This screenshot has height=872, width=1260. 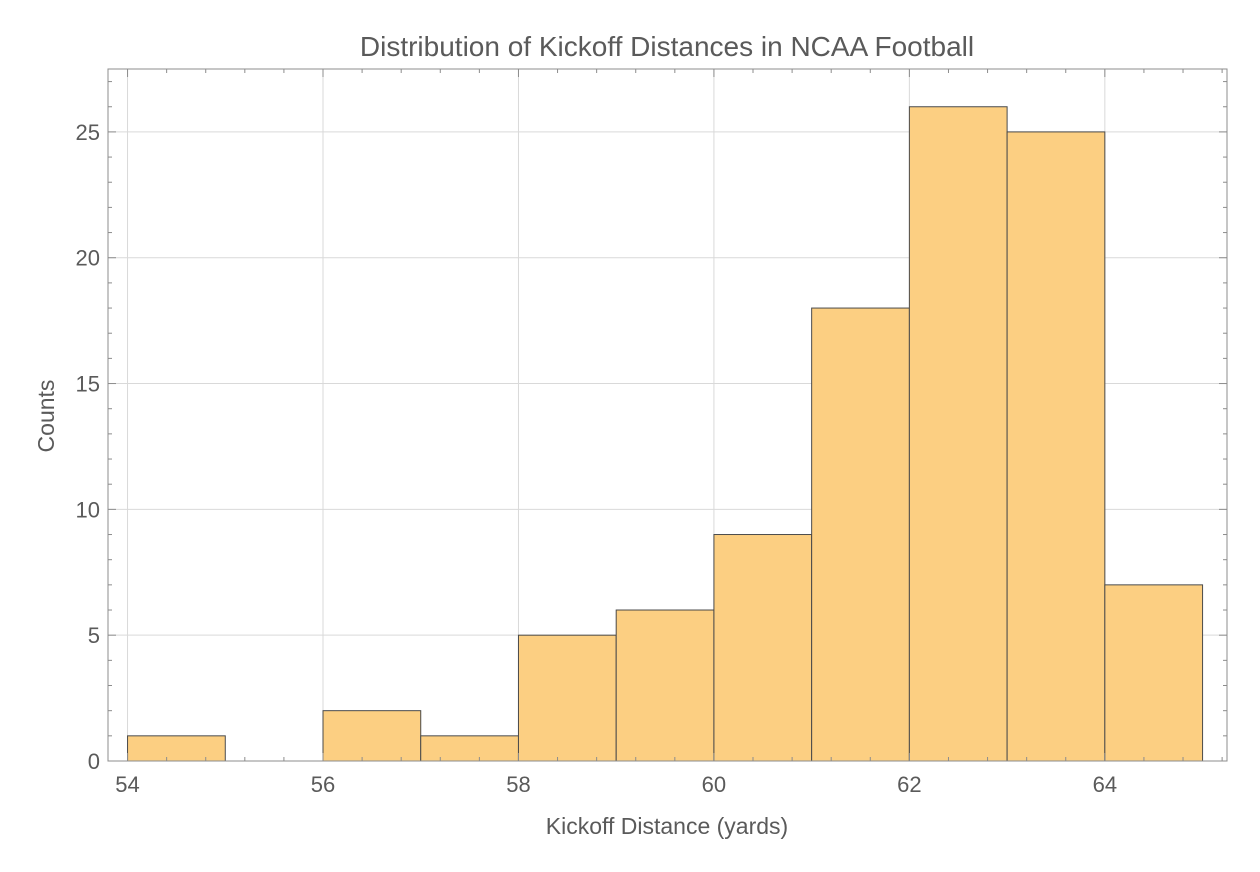 I want to click on y-tick-label: 25, so click(x=88, y=132).